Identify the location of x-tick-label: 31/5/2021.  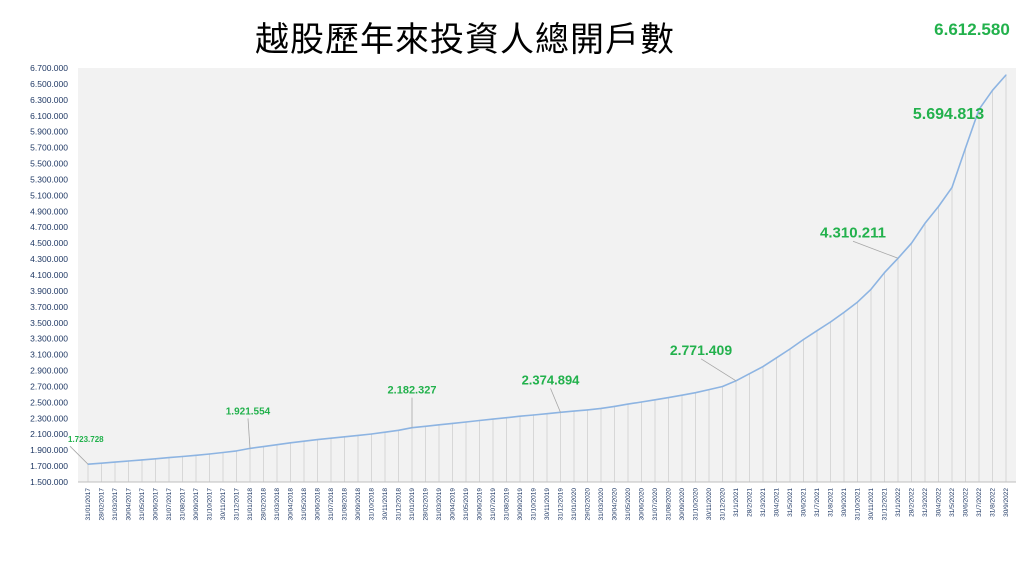
(790, 502).